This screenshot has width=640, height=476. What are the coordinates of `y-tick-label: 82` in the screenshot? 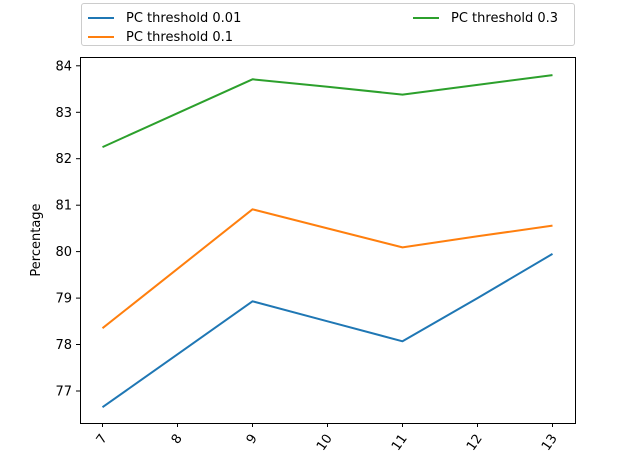 It's located at (63, 159).